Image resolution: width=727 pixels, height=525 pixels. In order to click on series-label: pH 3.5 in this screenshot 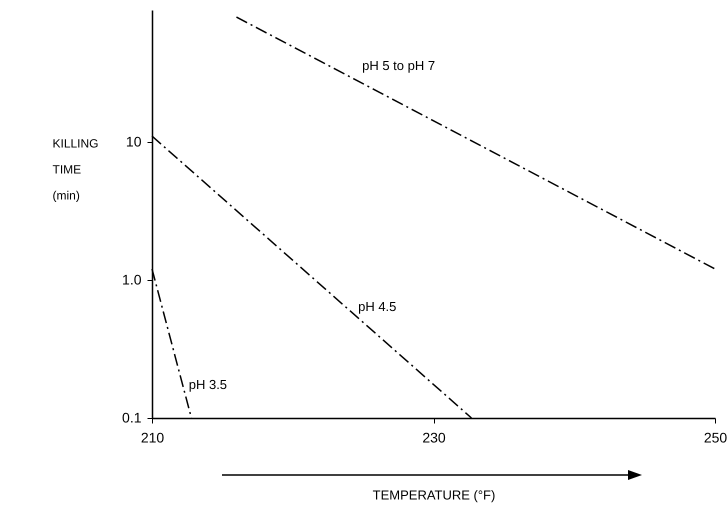, I will do `click(208, 384)`.